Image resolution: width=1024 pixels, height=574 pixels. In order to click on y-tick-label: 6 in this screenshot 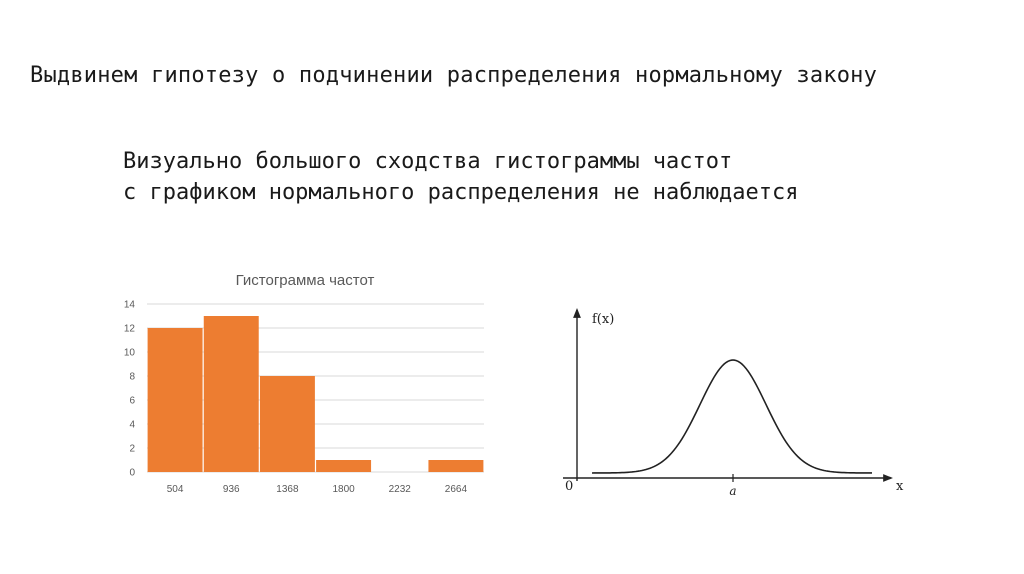, I will do `click(132, 401)`.